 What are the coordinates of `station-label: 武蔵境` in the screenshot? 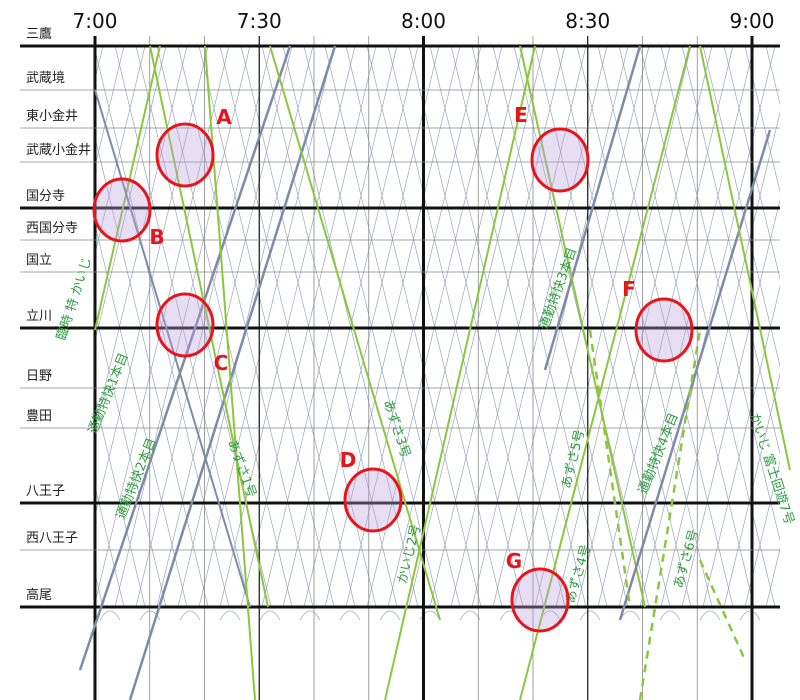 It's located at (45, 78).